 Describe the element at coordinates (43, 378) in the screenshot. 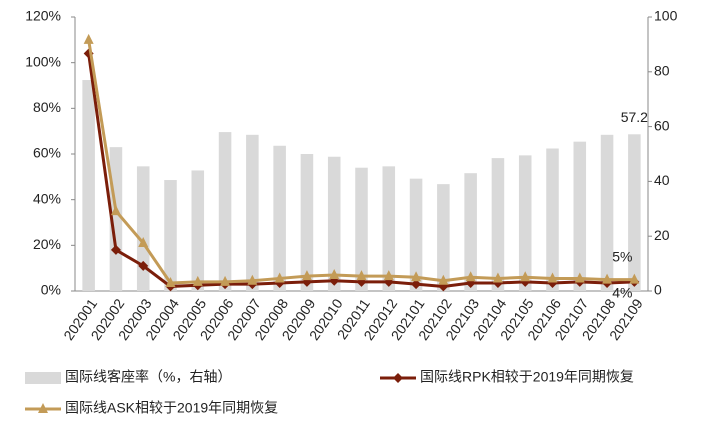

I see `legend-swatch` at that location.